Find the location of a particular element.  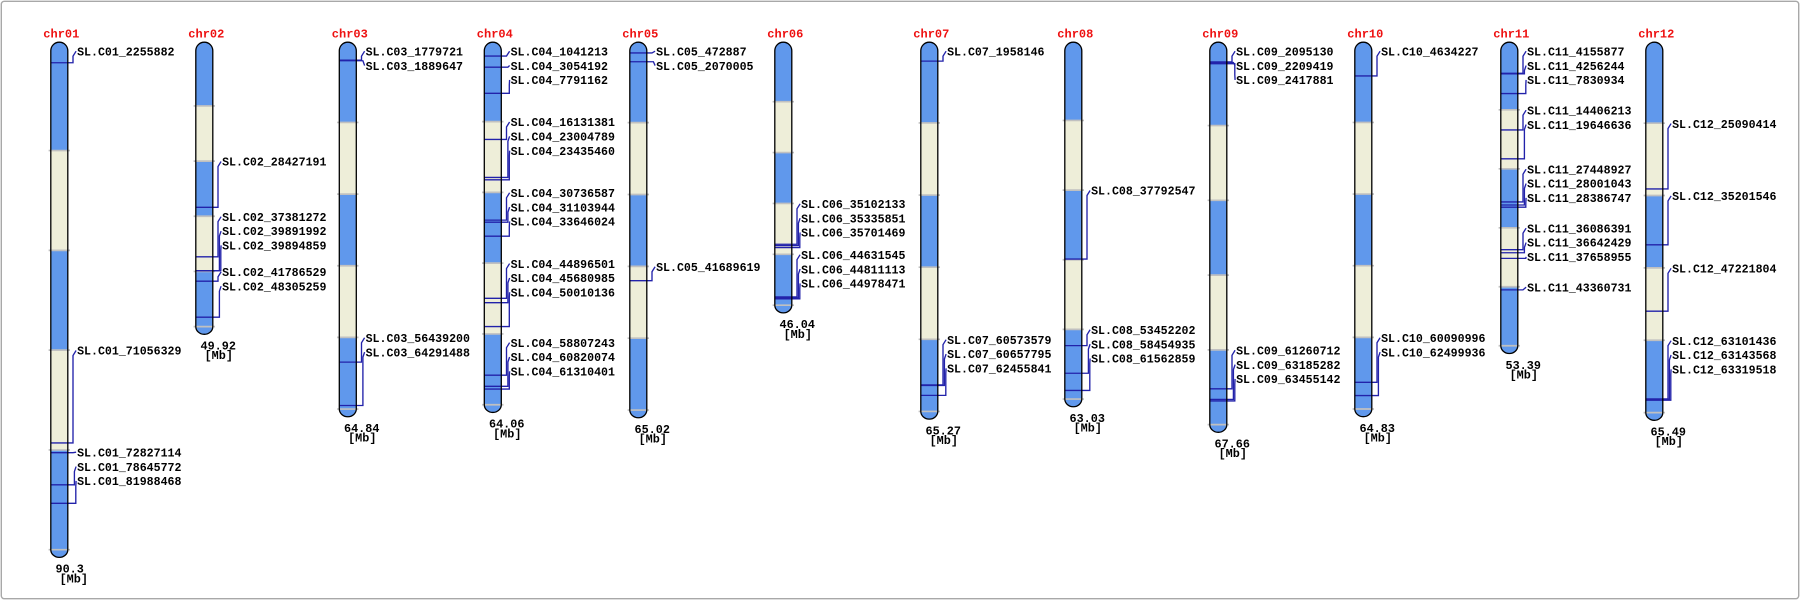

svg-text: SL.C11_43360731 is located at coordinates (1579, 288).